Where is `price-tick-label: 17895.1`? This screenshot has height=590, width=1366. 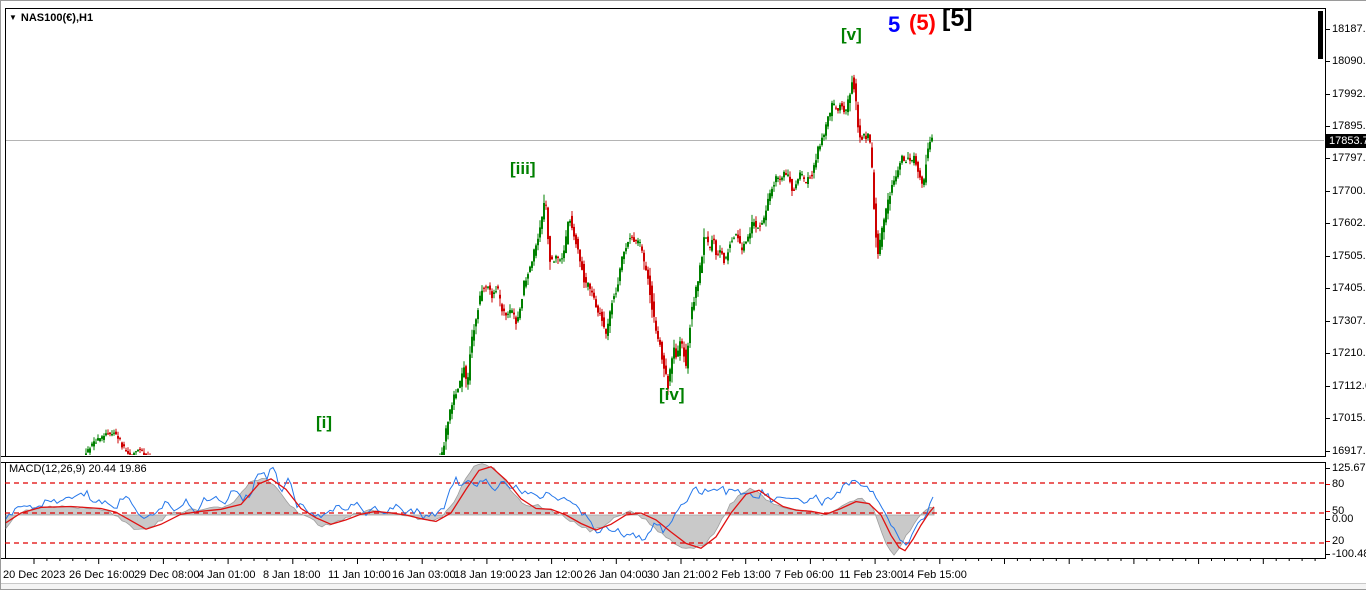 price-tick-label: 17895.1 is located at coordinates (1349, 126).